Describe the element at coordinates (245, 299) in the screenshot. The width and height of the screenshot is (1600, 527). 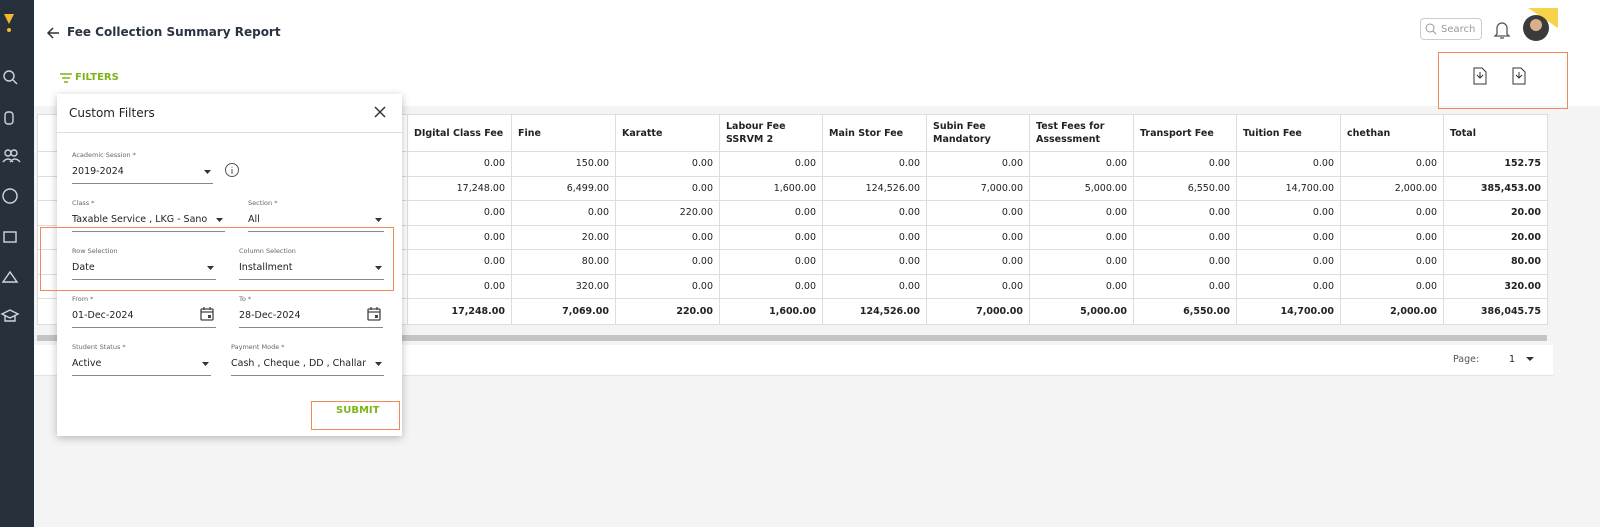
I see `field-label: To *` at that location.